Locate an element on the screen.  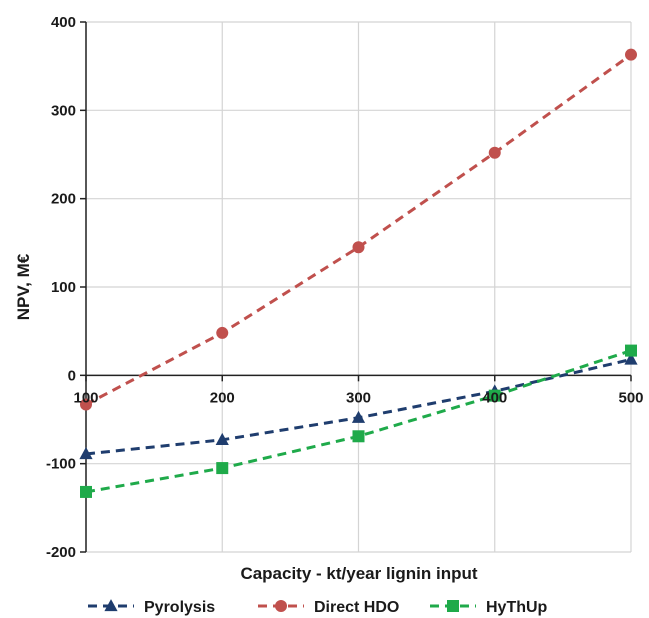
legend-label: Direct HDO is located at coordinates (356, 607).